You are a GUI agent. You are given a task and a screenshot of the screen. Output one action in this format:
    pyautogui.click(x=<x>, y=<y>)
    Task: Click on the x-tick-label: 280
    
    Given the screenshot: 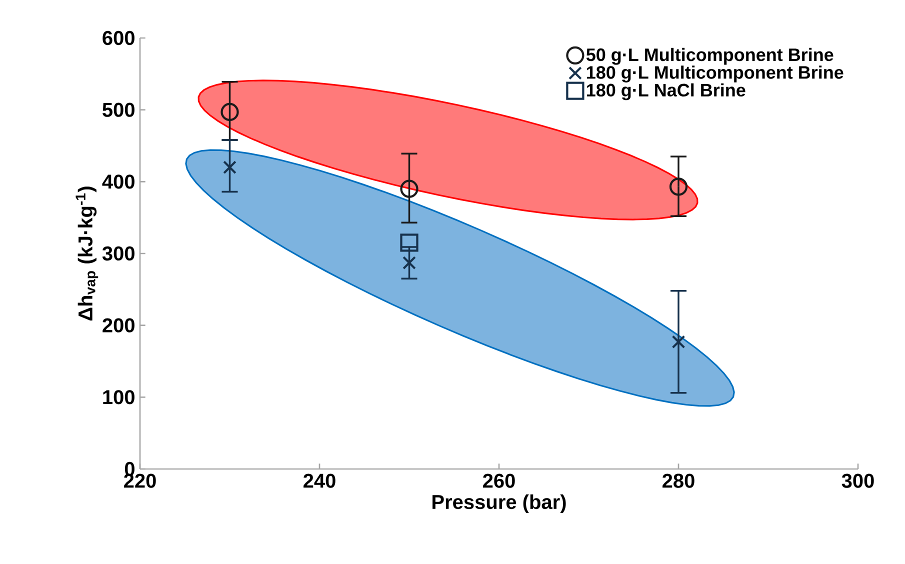 What is the action you would take?
    pyautogui.click(x=678, y=481)
    